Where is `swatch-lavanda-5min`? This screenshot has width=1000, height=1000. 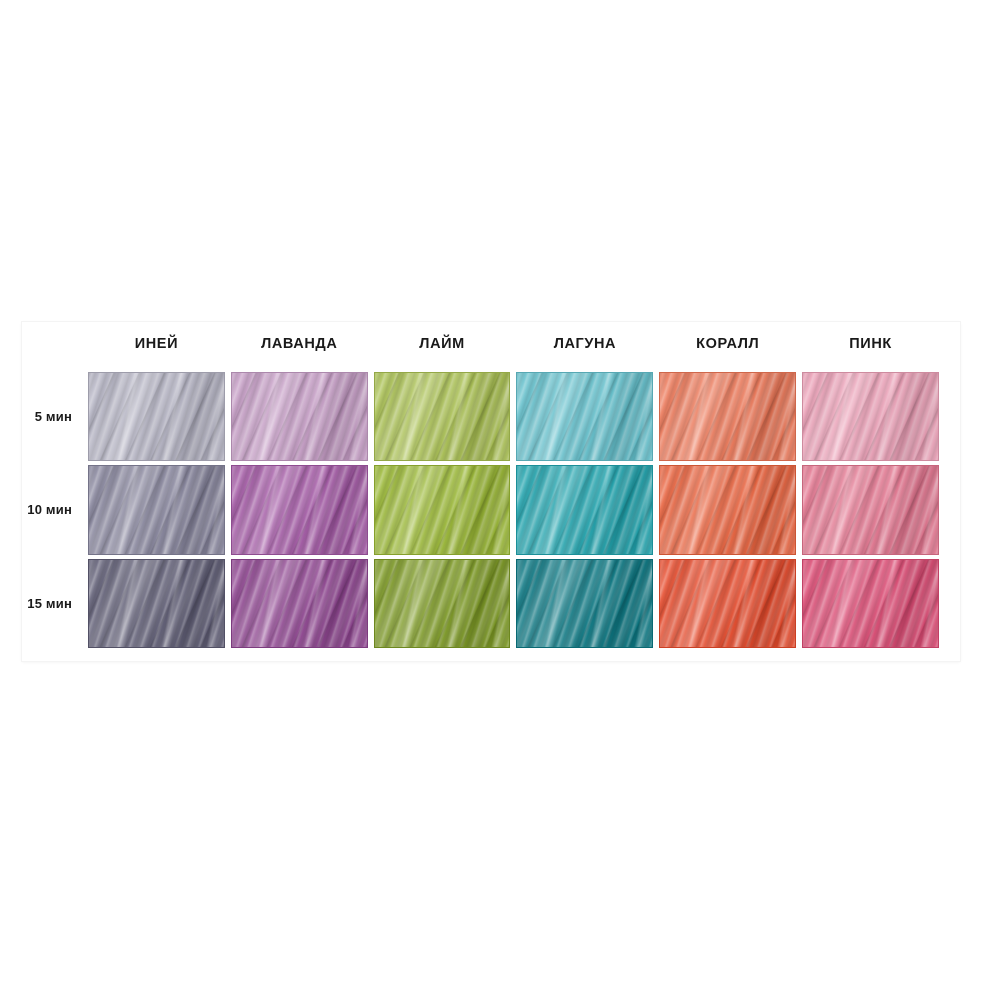 swatch-lavanda-5min is located at coordinates (299, 417).